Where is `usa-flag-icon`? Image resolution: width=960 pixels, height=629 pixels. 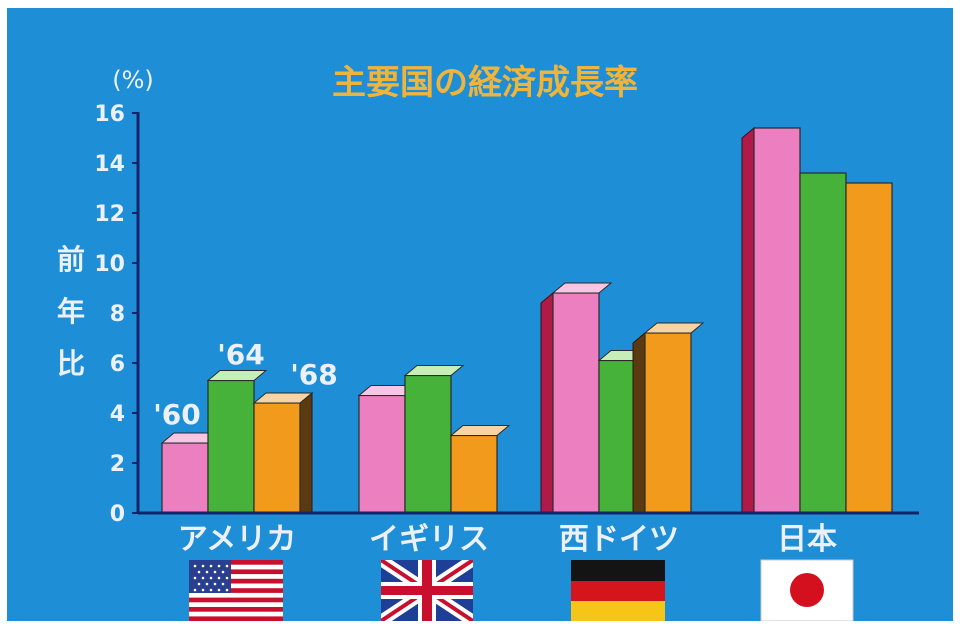
usa-flag-icon is located at coordinates (236, 590).